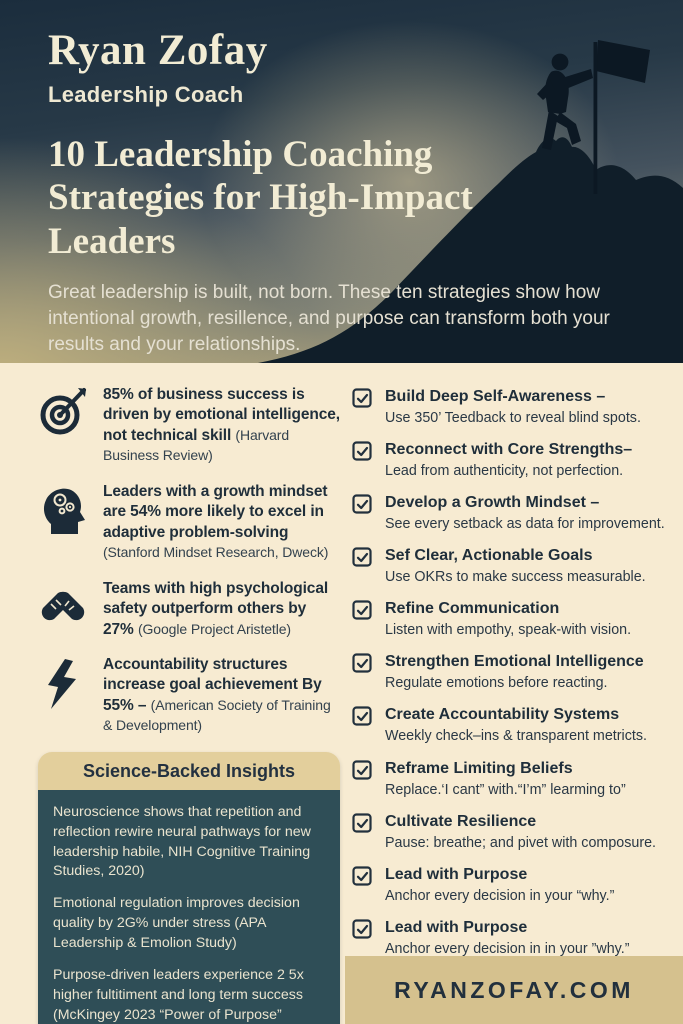 The height and width of the screenshot is (1024, 683). Describe the element at coordinates (500, 895) in the screenshot. I see `strategy-description: Anchor every decision in your “why.”` at that location.